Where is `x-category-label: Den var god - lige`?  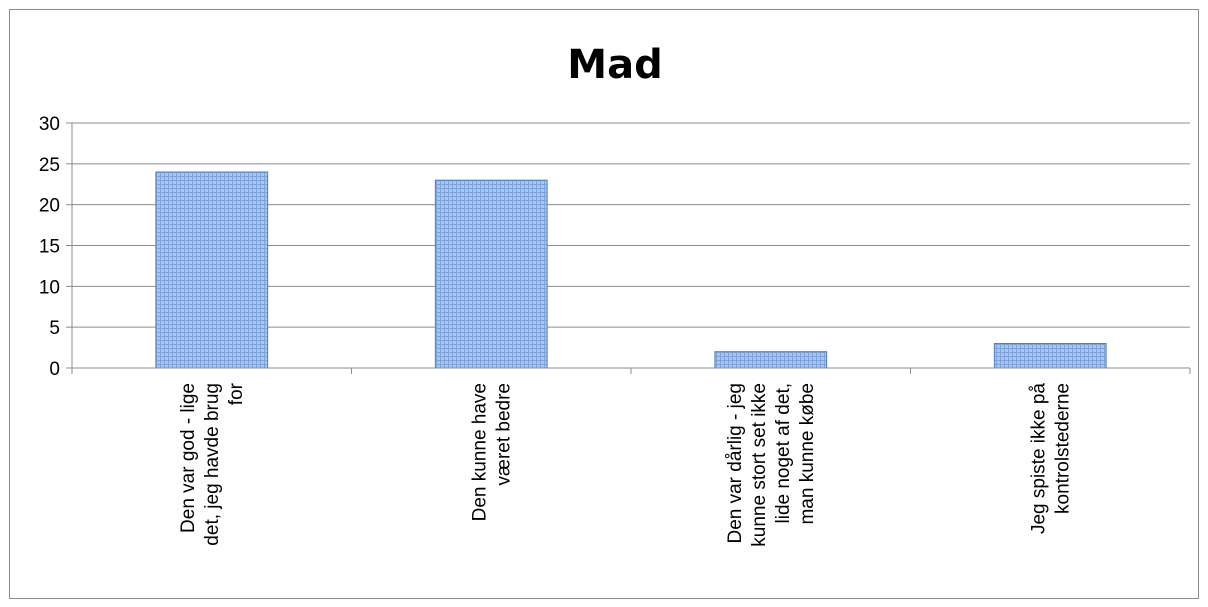 x-category-label: Den var god - lige is located at coordinates (188, 458).